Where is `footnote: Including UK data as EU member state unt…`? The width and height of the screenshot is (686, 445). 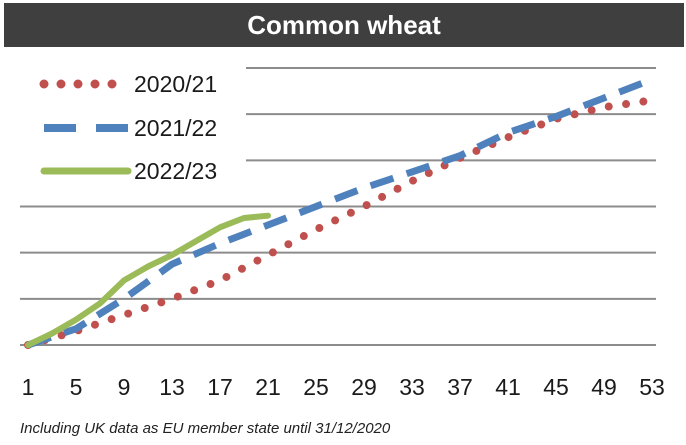 footnote: Including UK data as EU member state unt… is located at coordinates (205, 428).